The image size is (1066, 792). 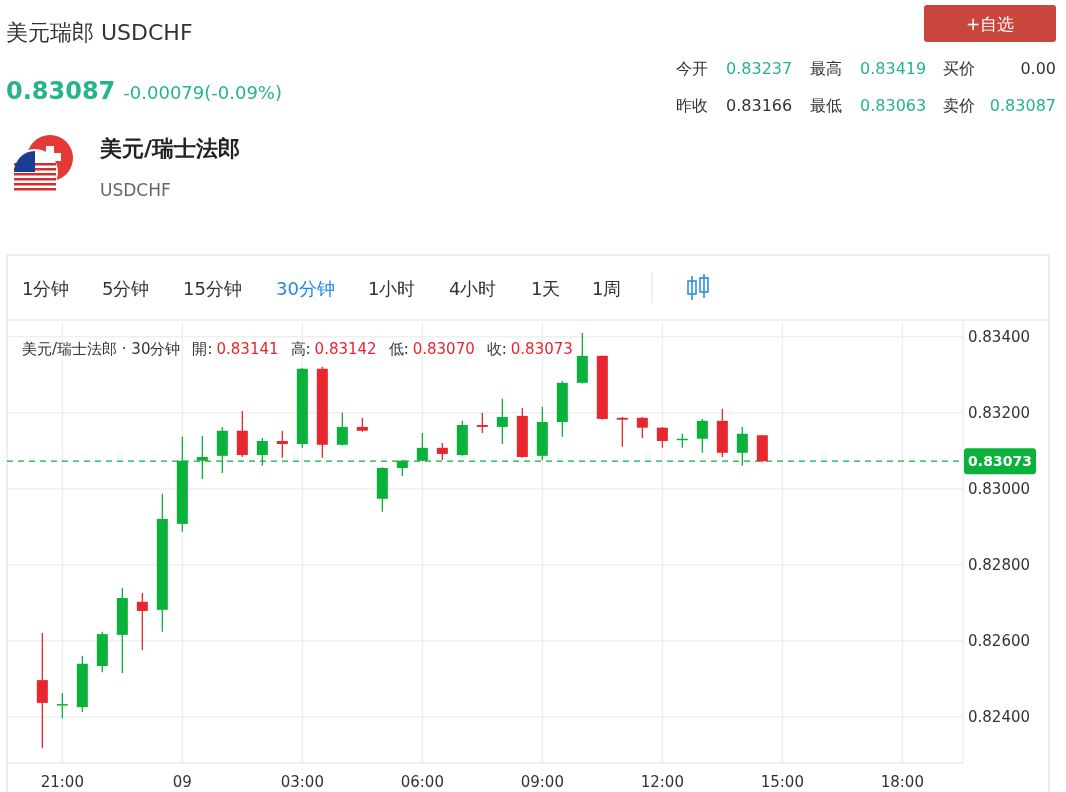 I want to click on text: 1天, so click(x=546, y=288).